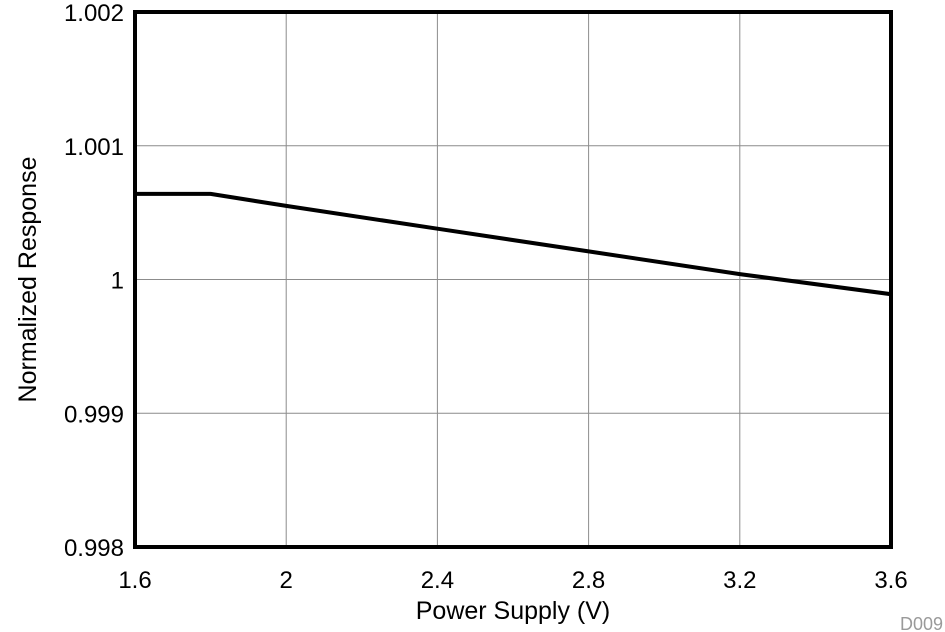  What do you see at coordinates (512, 580) in the screenshot?
I see `x-tick-labels: 1.6 2 2.4 2.8 3.2 3.6` at bounding box center [512, 580].